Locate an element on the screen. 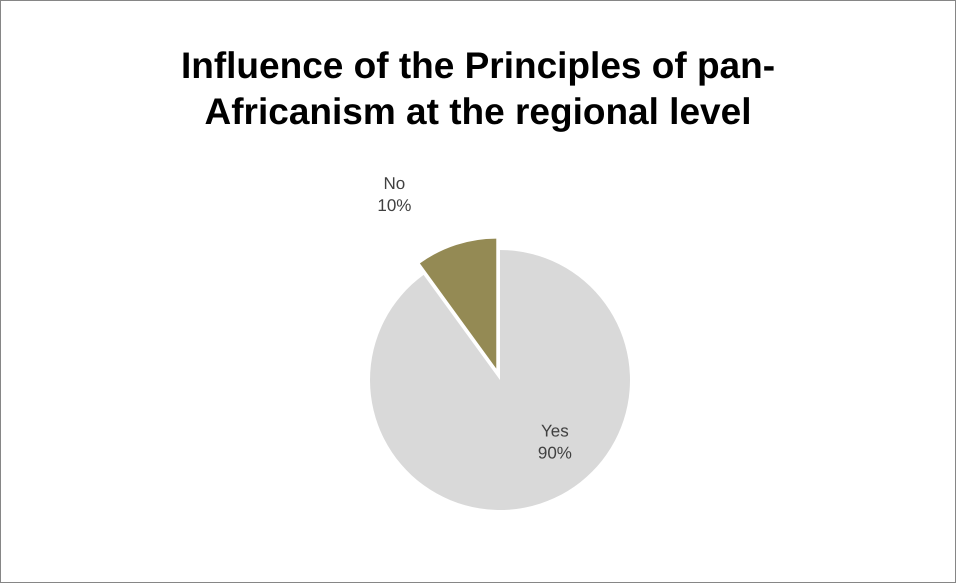  slice-label: No is located at coordinates (395, 183).